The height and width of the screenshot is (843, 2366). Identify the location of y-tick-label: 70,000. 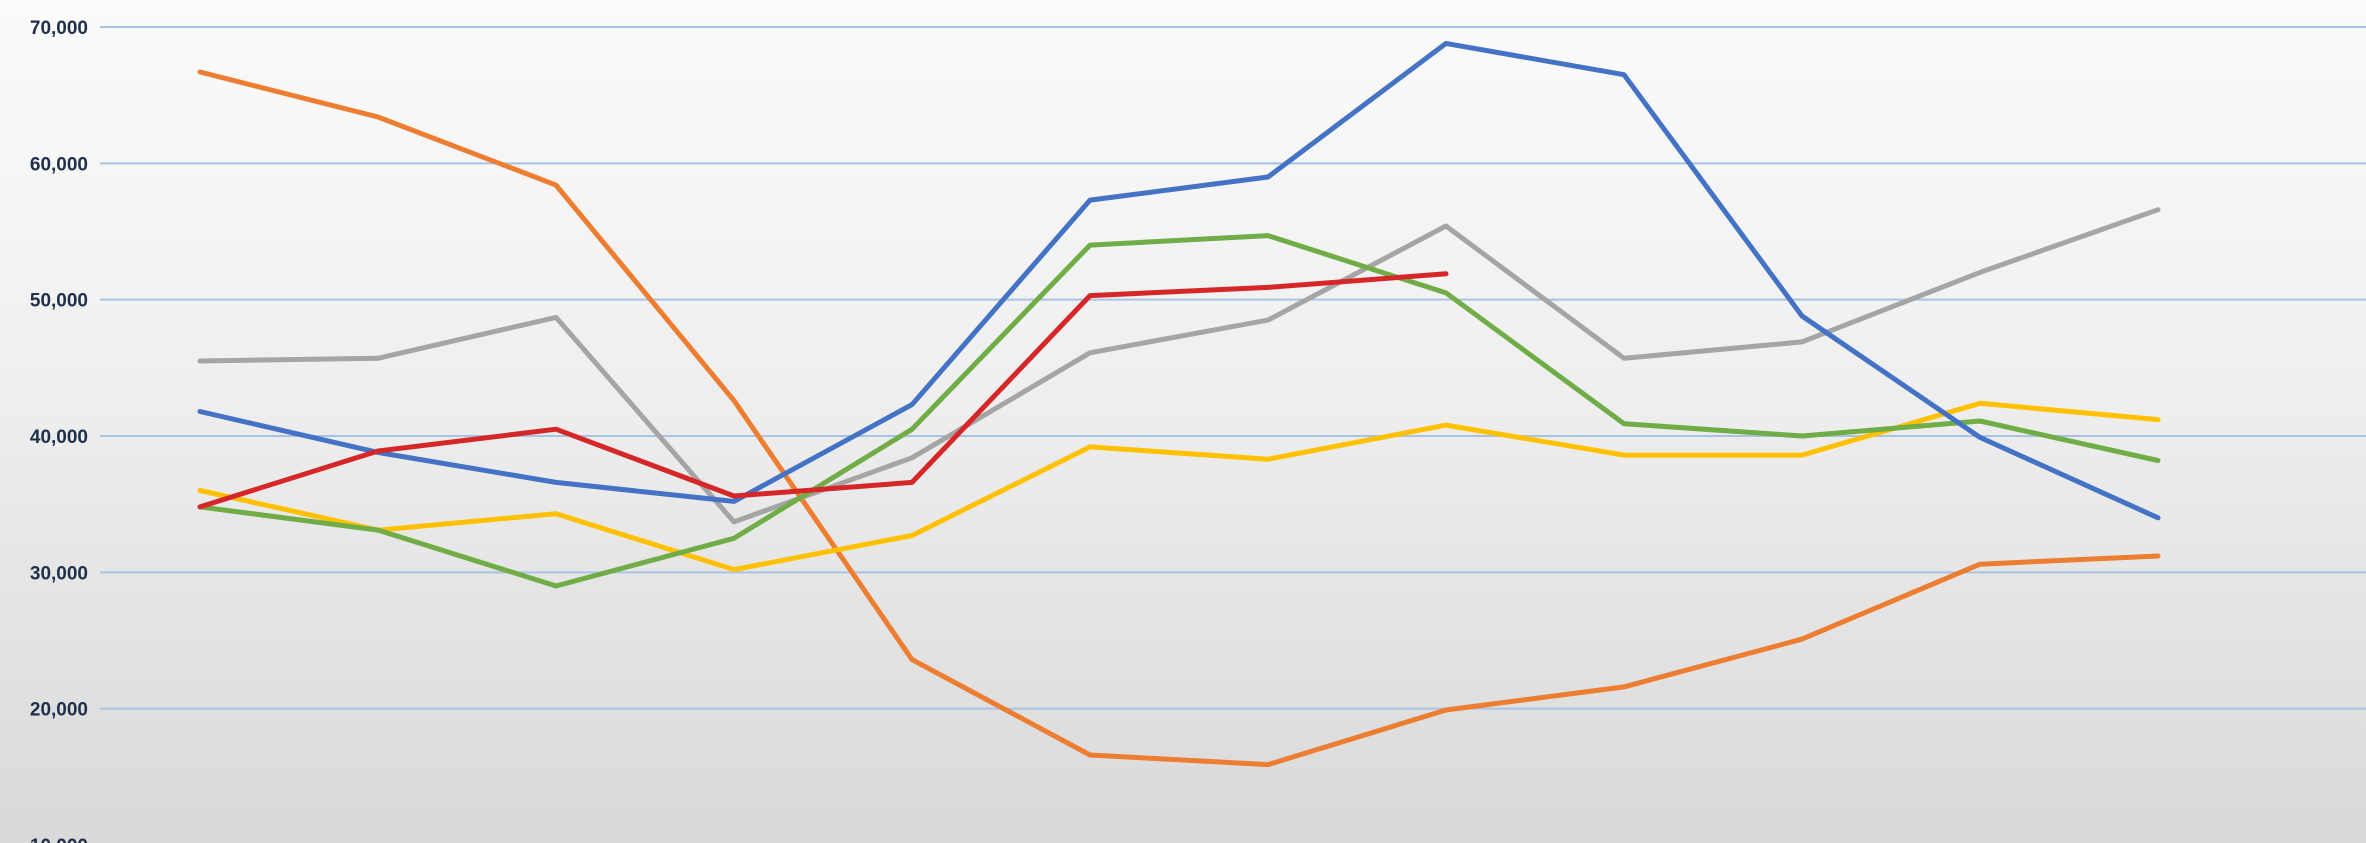
(59, 28).